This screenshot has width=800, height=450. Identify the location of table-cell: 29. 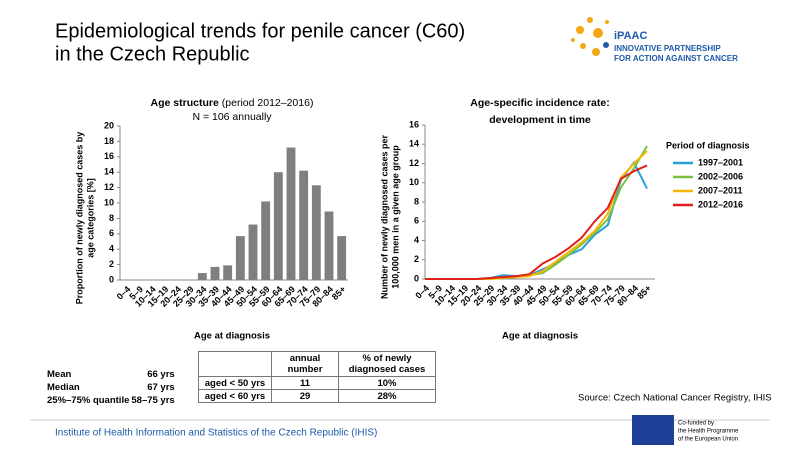
(305, 396).